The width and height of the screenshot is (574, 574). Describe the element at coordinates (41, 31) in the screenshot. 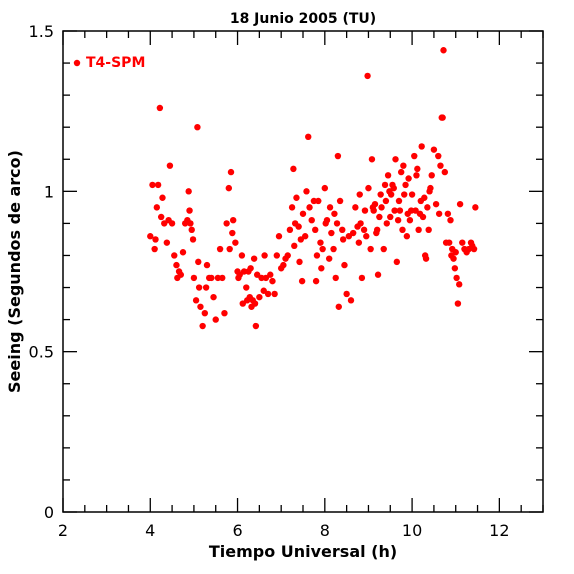

I see `y-tick-label: 1.5` at that location.